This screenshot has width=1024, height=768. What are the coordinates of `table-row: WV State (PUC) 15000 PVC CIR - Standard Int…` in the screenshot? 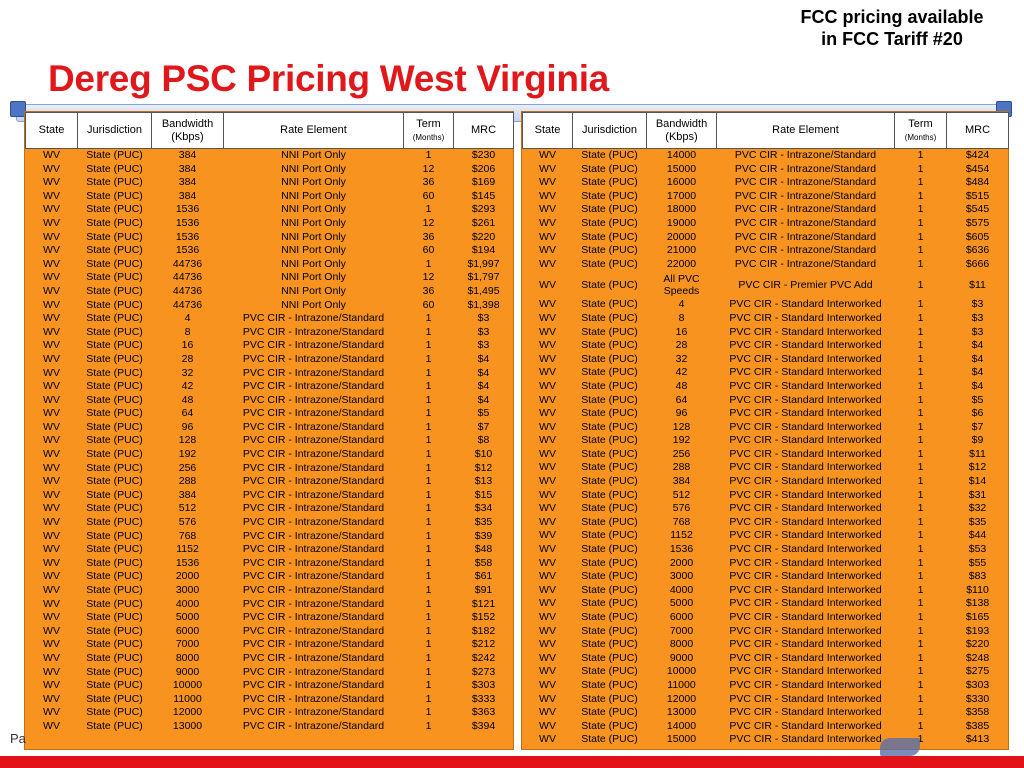 It's located at (766, 740).